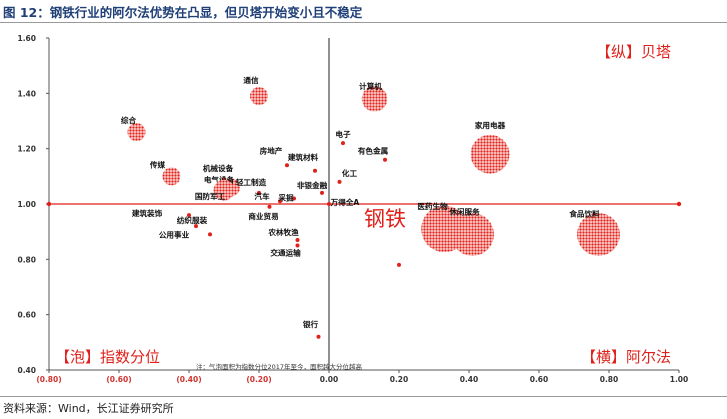 The height and width of the screenshot is (419, 727). What do you see at coordinates (192, 220) in the screenshot?
I see `point-label: 纺织服装` at bounding box center [192, 220].